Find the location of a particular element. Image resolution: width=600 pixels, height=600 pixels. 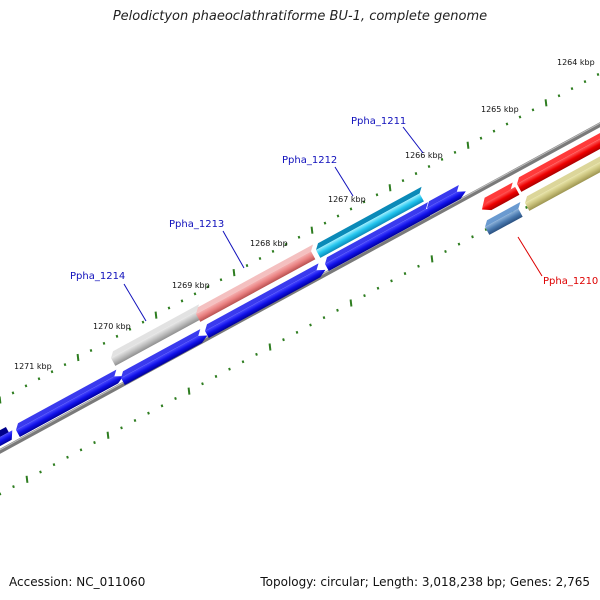

scale-label: 1271 kbp is located at coordinates (33, 366).